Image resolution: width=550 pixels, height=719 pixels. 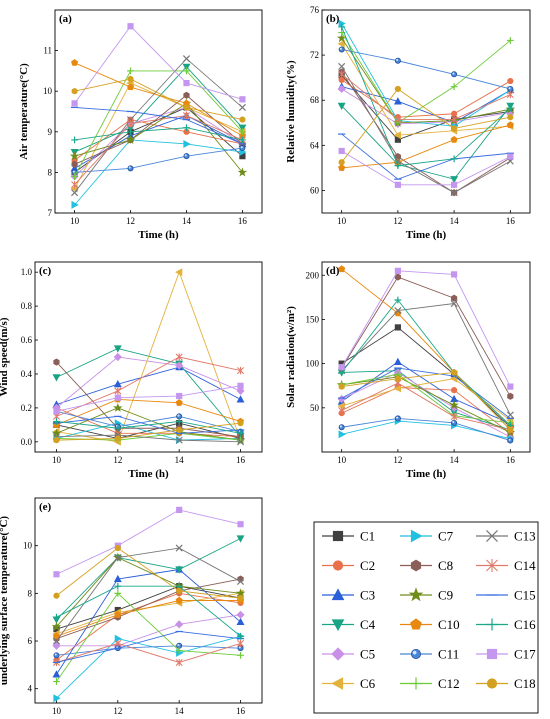 I want to click on series-c7, so click(x=159, y=172).